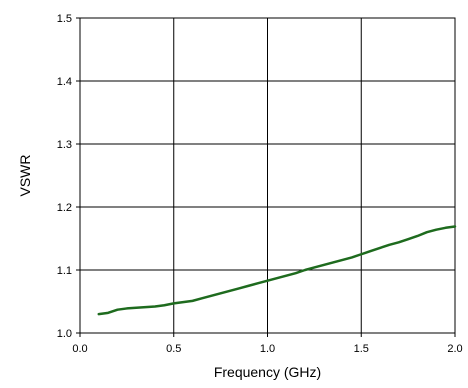 This screenshot has width=468, height=388. I want to click on y-tick-label: 1.5, so click(64, 19).